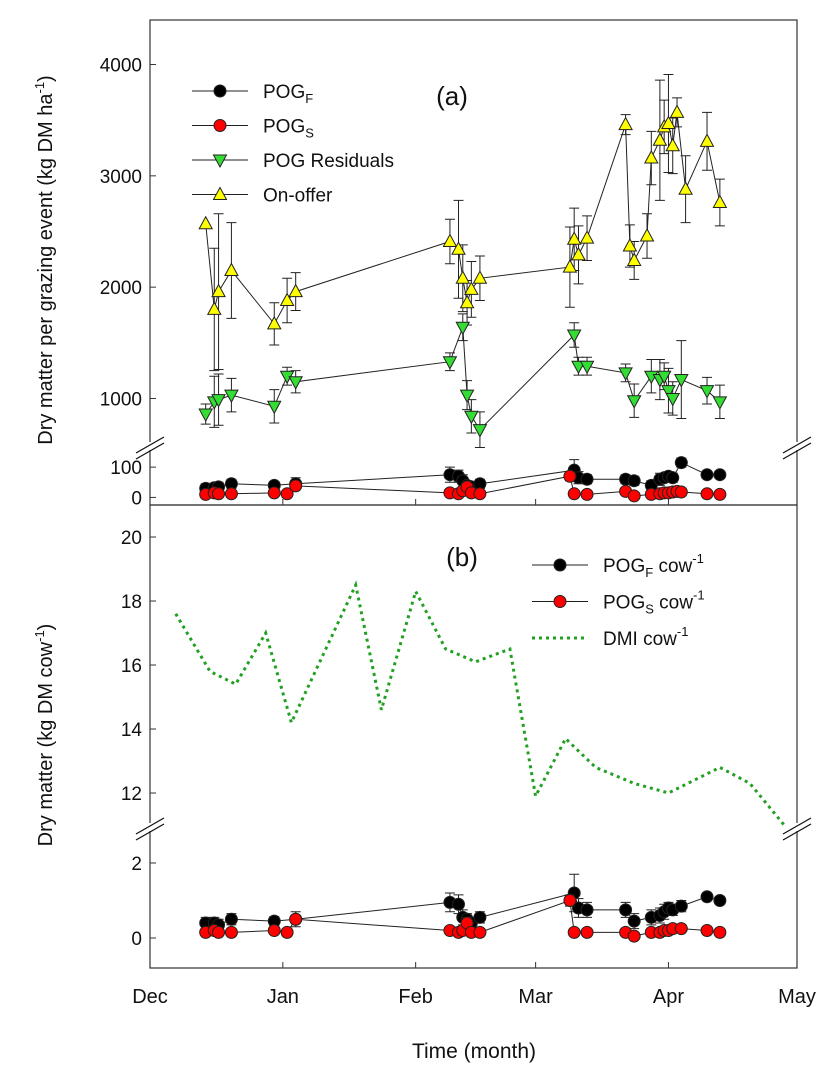 This screenshot has height=1068, width=819. I want to click on panel-b-ylabel-sup: -1, so click(39, 636).